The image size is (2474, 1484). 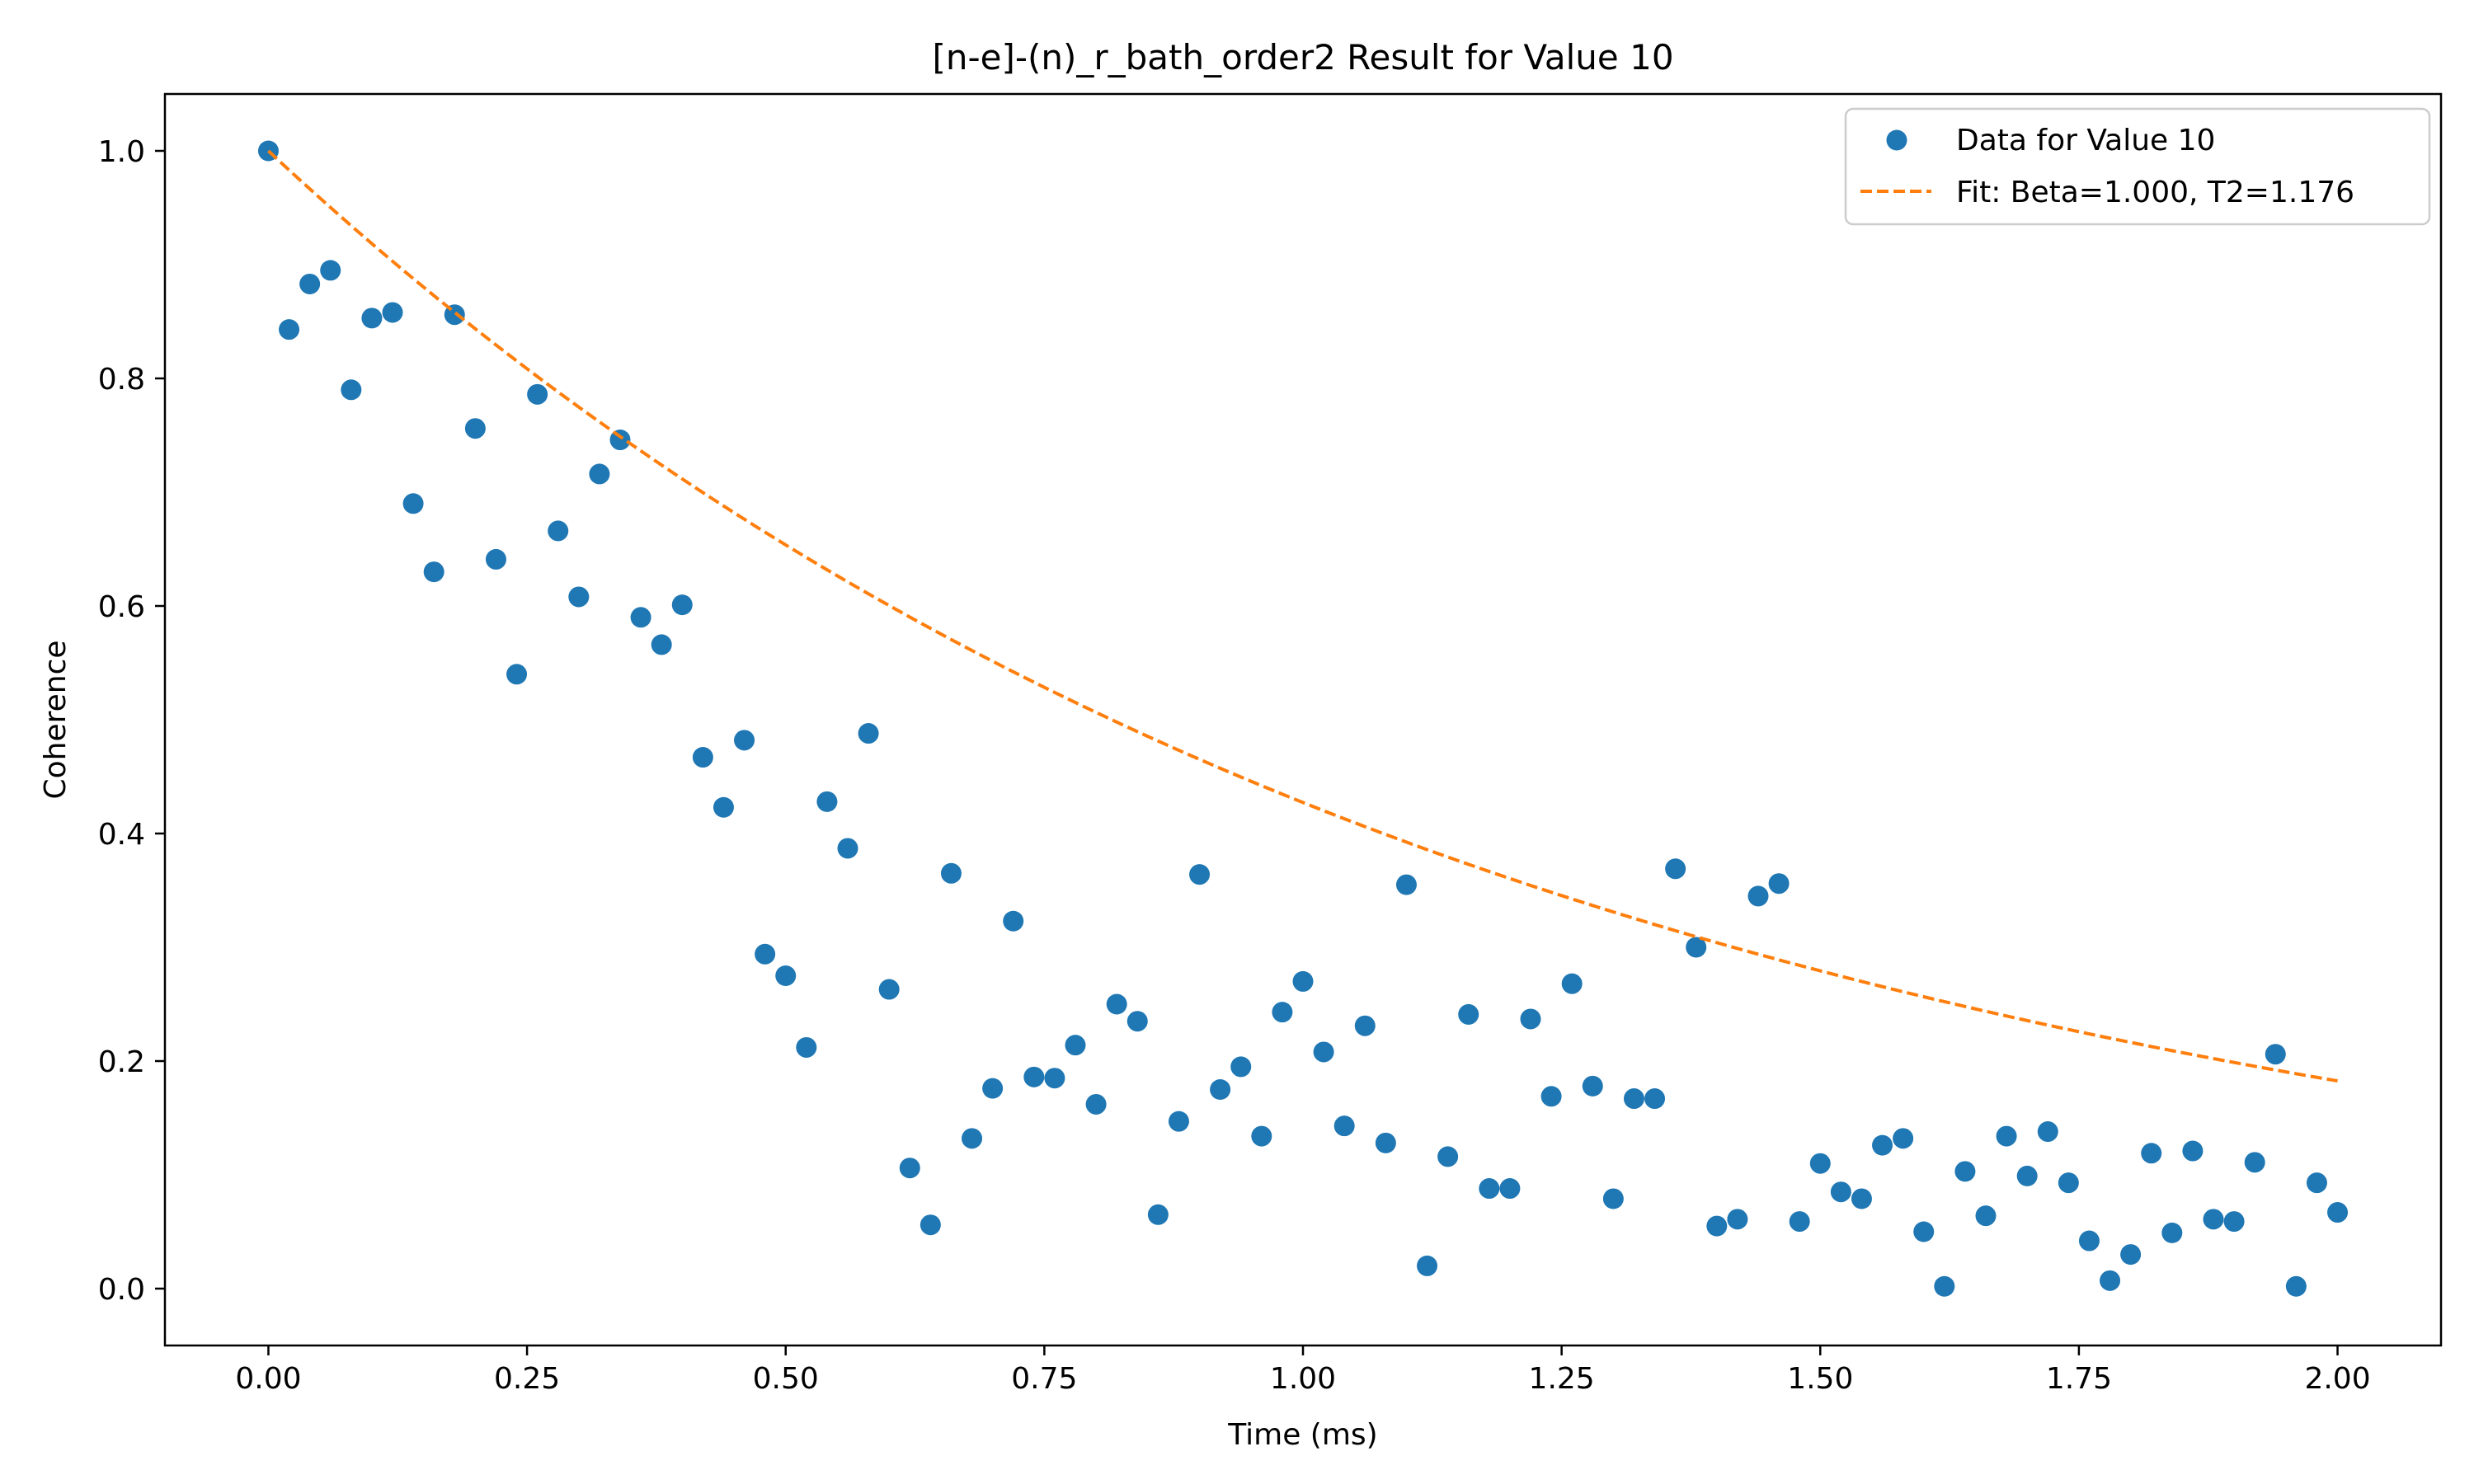 I want to click on x-tick-label: 0.25, so click(x=527, y=1379).